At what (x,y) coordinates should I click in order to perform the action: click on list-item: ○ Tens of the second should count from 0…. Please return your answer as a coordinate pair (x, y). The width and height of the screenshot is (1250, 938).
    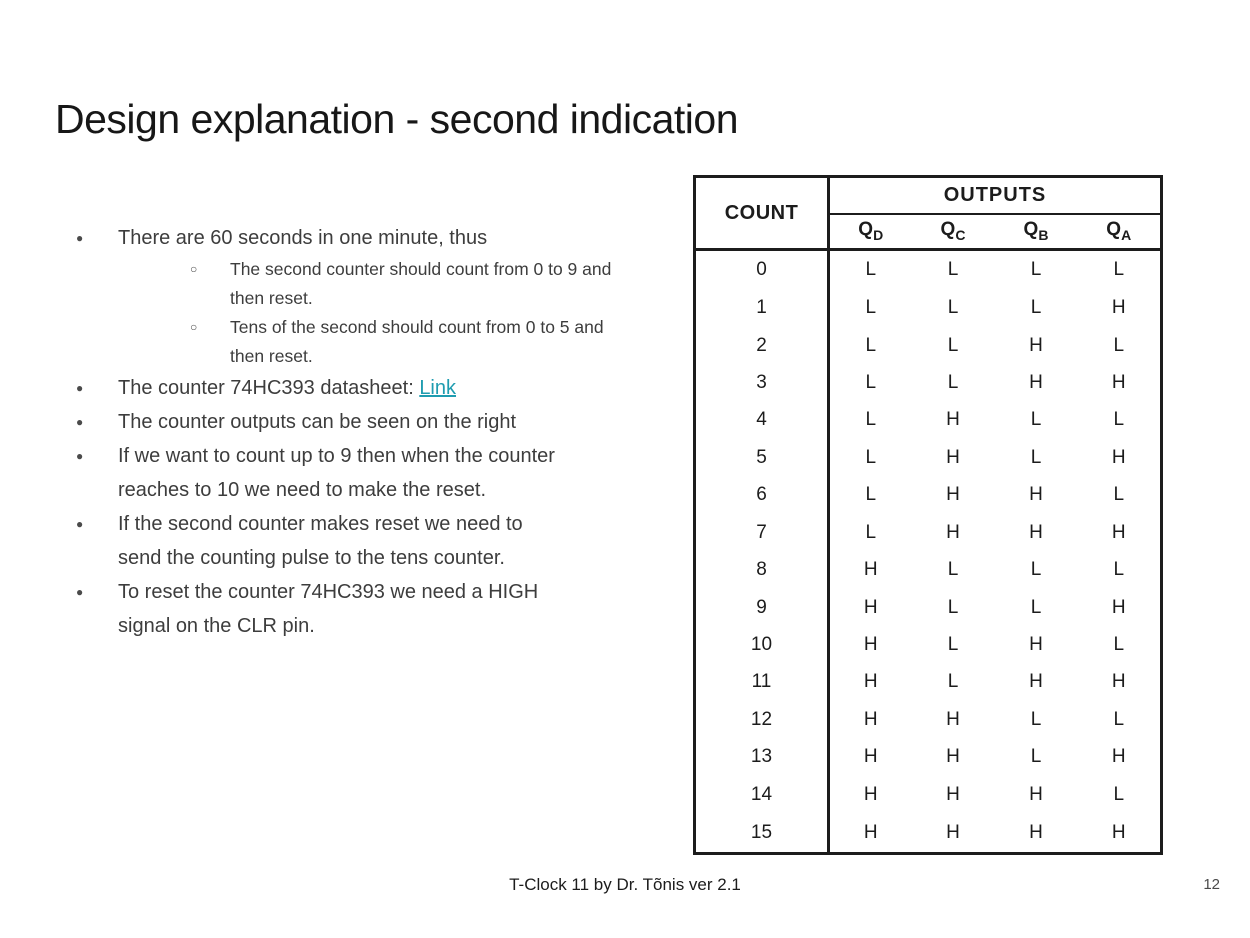
    Looking at the image, I should click on (373, 342).